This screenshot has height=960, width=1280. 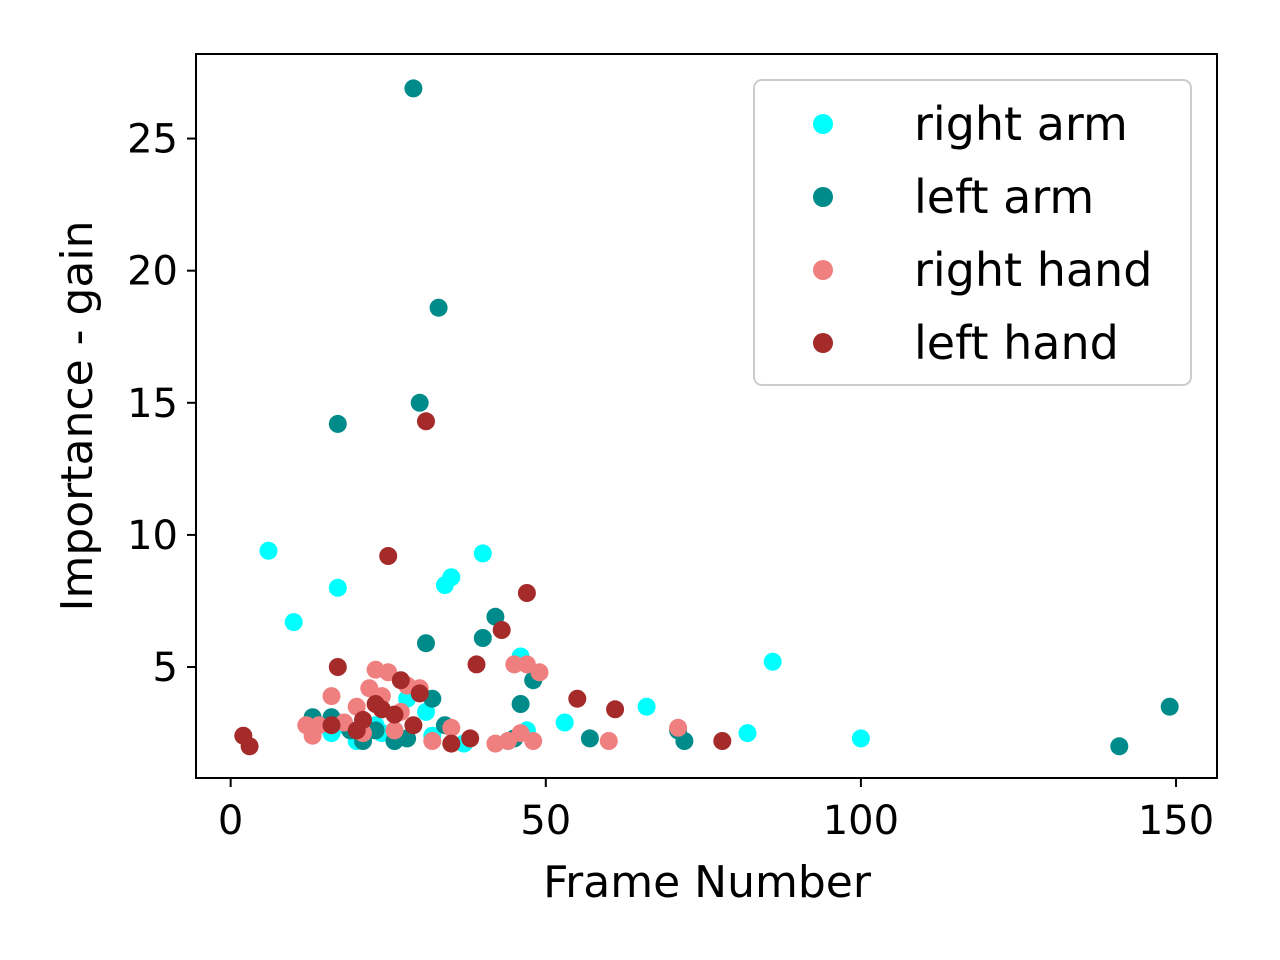 I want to click on legend-label: left hand, so click(x=1016, y=343).